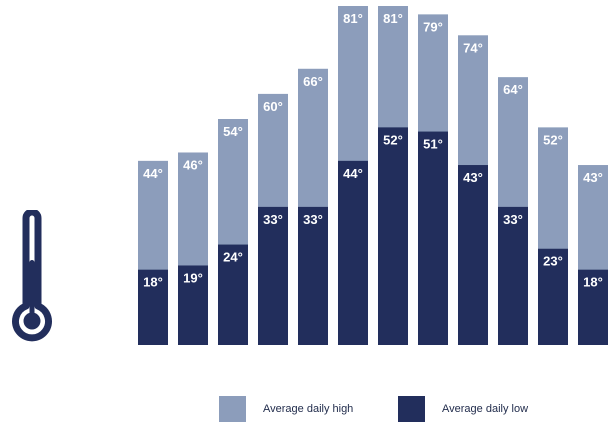  What do you see at coordinates (433, 144) in the screenshot?
I see `bar-label-low: 51°` at bounding box center [433, 144].